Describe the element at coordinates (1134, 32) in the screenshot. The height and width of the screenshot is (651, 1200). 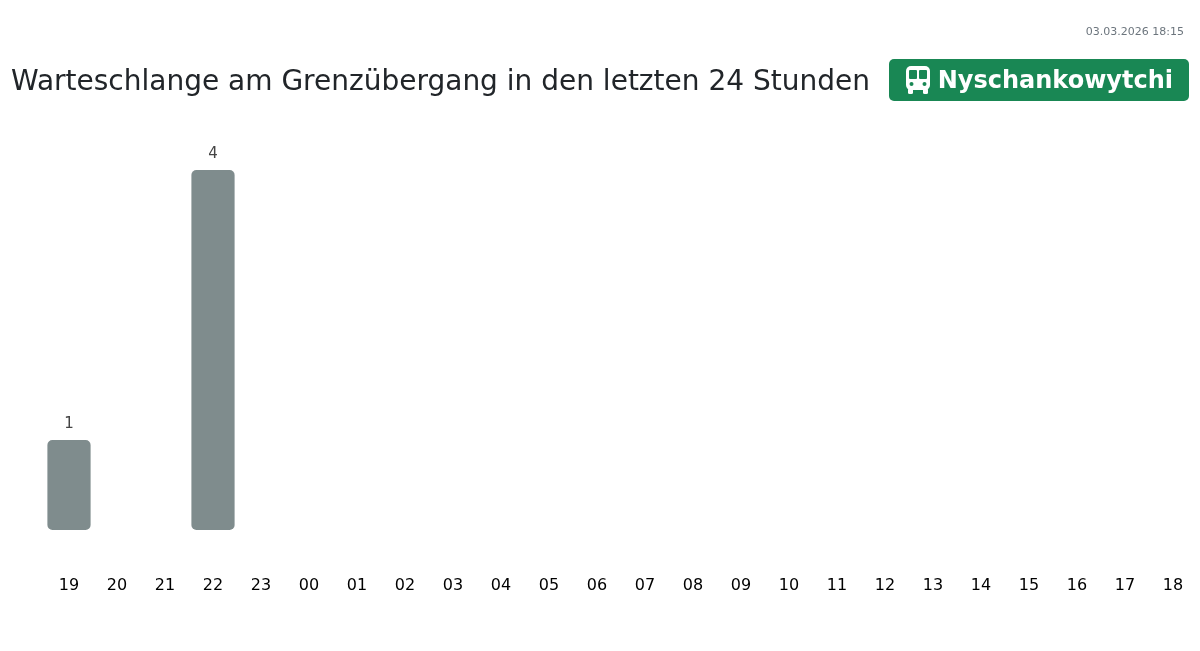
I see `text: 03.03.2026 18:15` at that location.